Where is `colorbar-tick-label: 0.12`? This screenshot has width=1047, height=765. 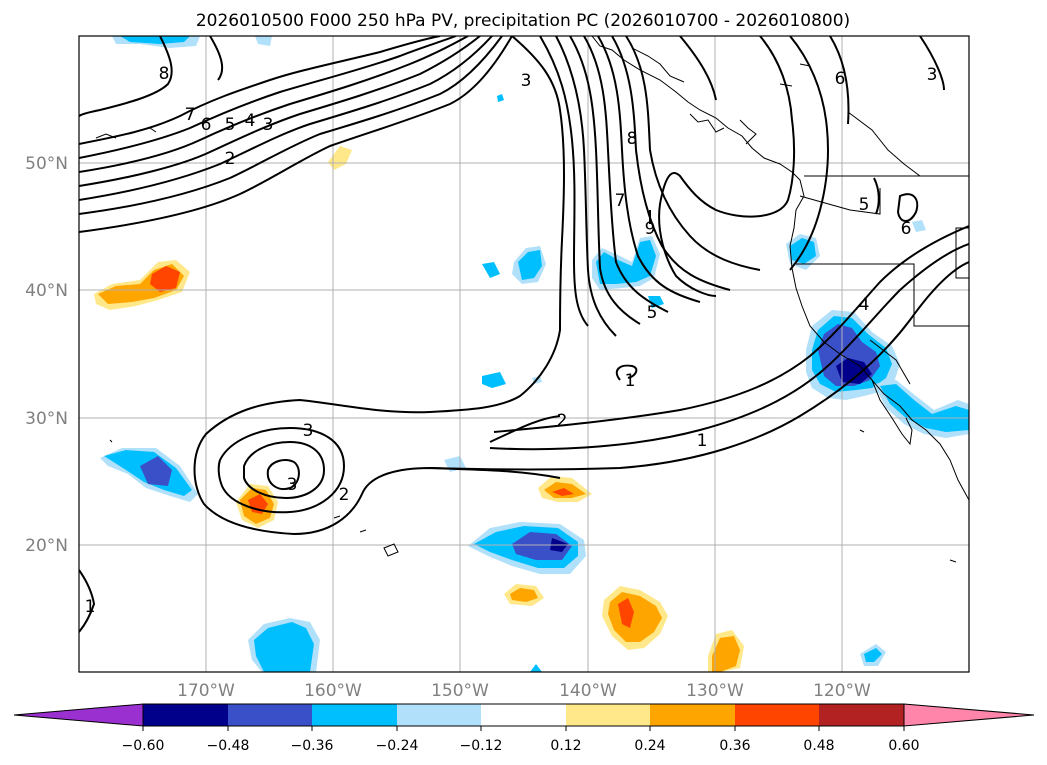 colorbar-tick-label: 0.12 is located at coordinates (565, 746).